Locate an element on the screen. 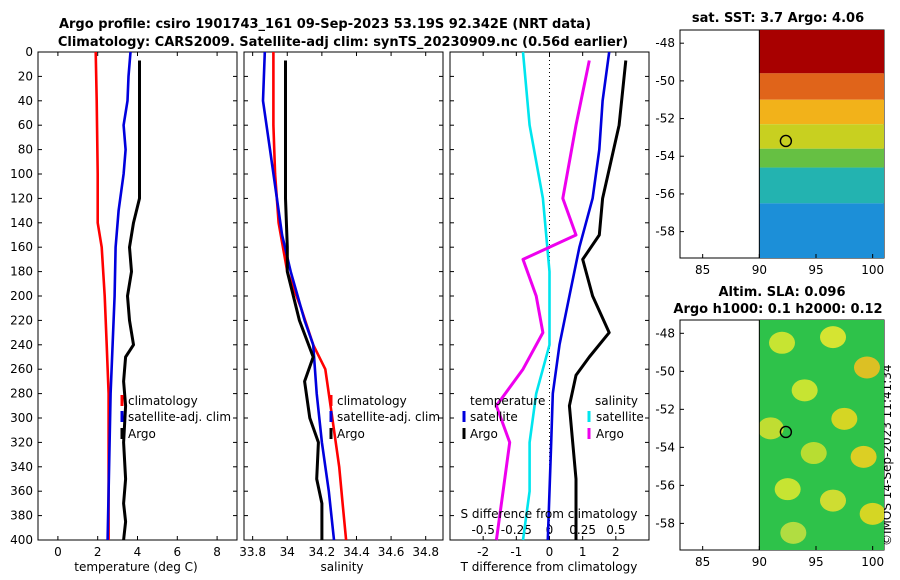 Image resolution: width=900 pixels, height=580 pixels. y-tick-label: 40 is located at coordinates (25, 101).